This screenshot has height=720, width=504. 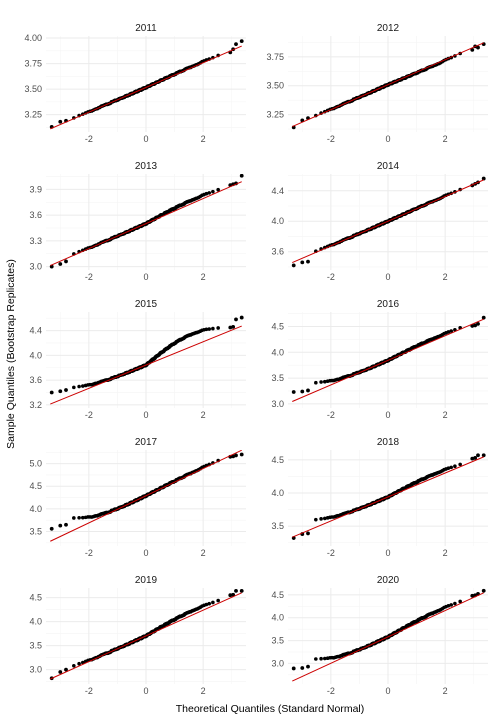 I want to click on facet-panel: 2016 3.0 3.5 4.0 4.5 -2 0 2, so click(x=379, y=359).